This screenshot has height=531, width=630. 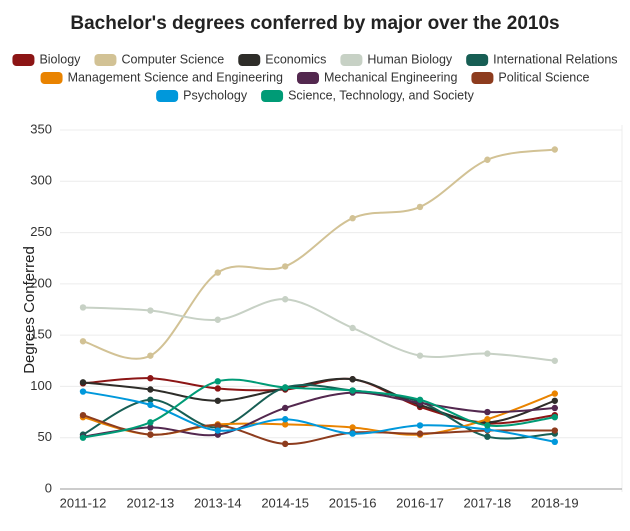 I want to click on legend-item: Science, Technology, and Society, so click(x=368, y=95).